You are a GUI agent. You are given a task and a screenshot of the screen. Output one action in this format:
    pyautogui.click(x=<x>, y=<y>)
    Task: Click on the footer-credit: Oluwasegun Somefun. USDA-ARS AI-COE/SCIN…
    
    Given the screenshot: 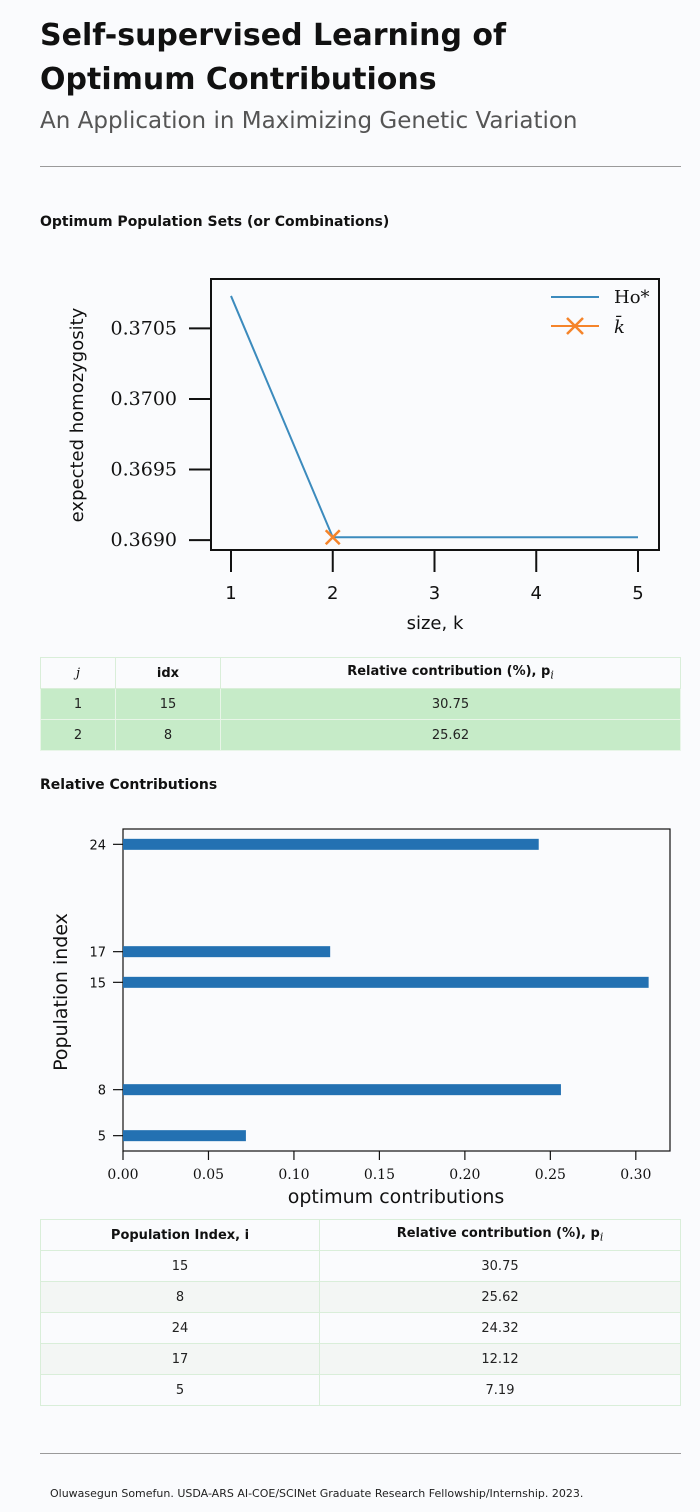 What is the action you would take?
    pyautogui.click(x=317, y=1493)
    